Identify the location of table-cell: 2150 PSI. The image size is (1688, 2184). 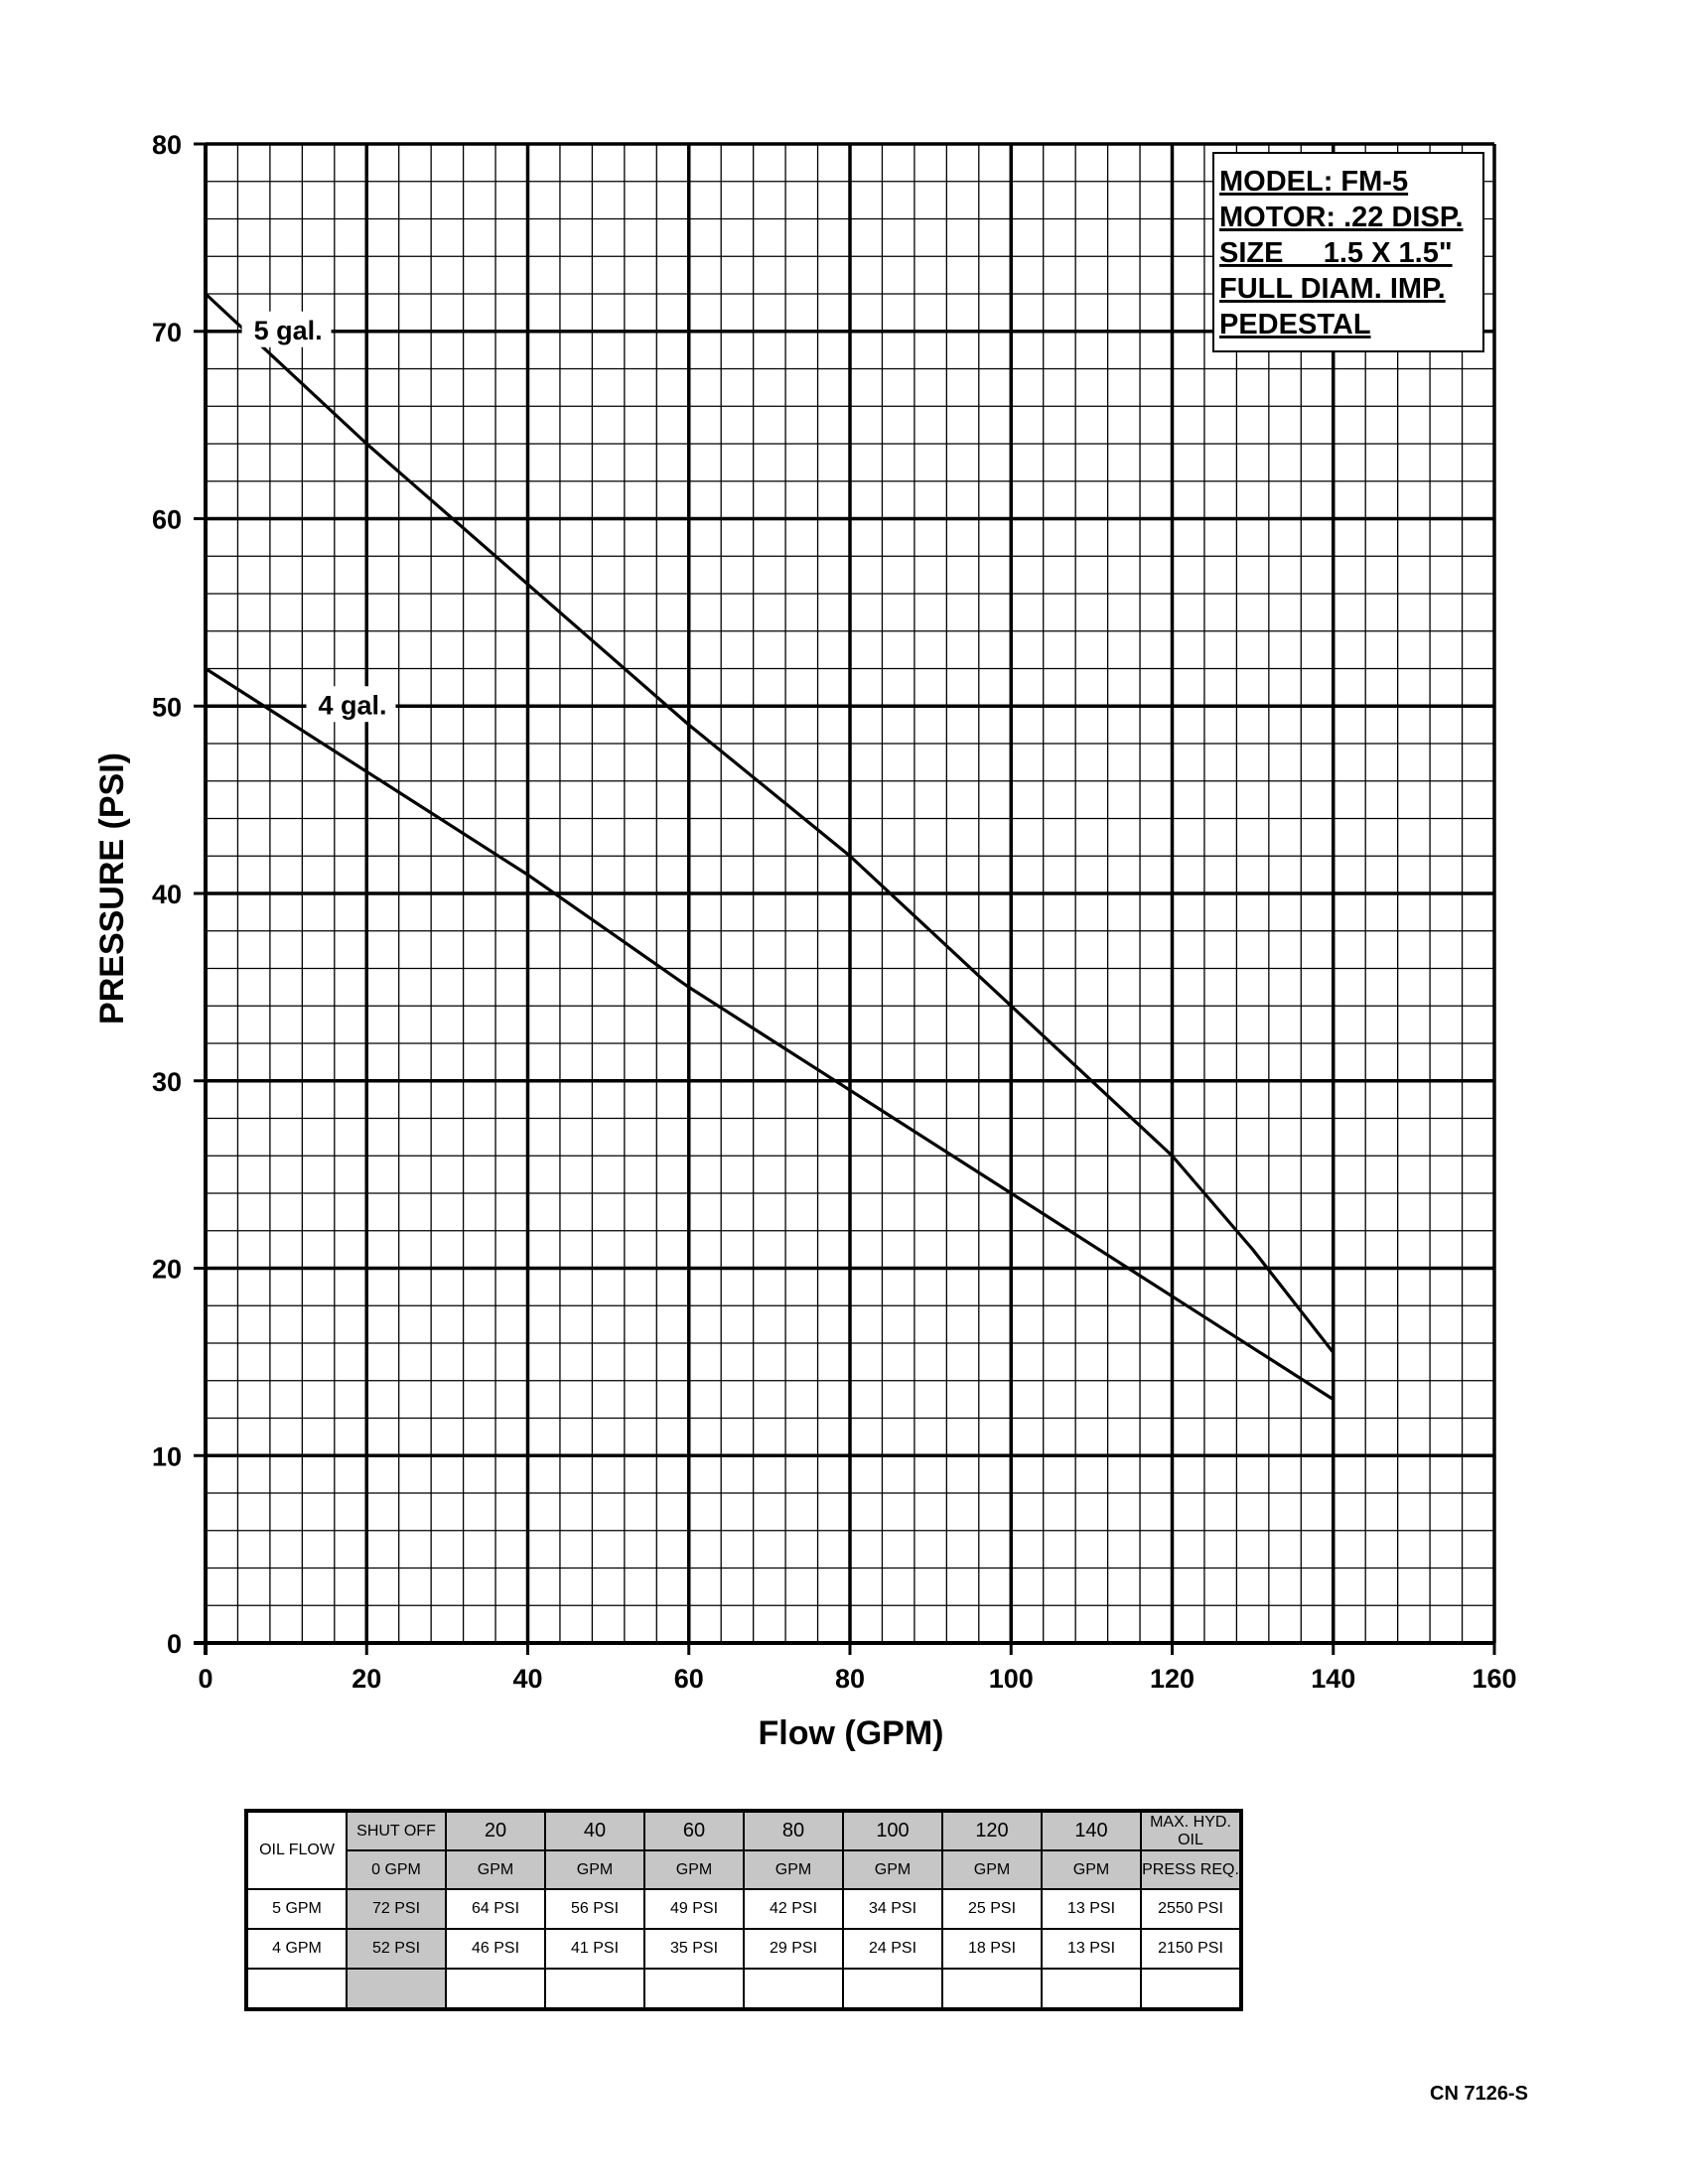
(1191, 1949).